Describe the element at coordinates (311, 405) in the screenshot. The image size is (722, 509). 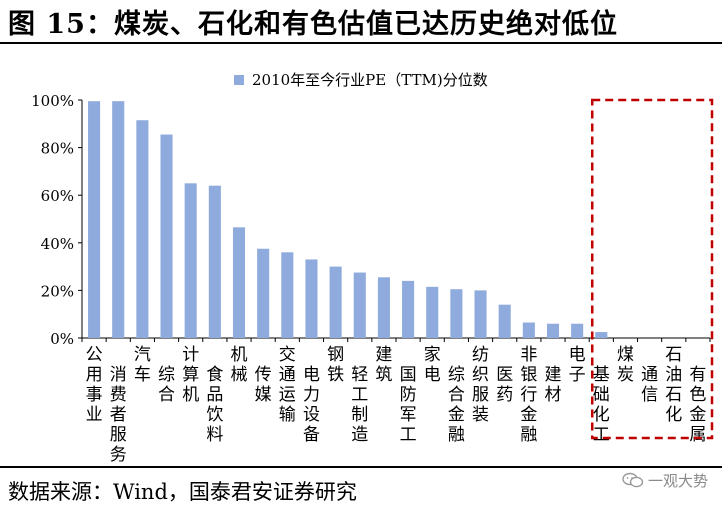
I see `x-tick-label: 电力设备` at that location.